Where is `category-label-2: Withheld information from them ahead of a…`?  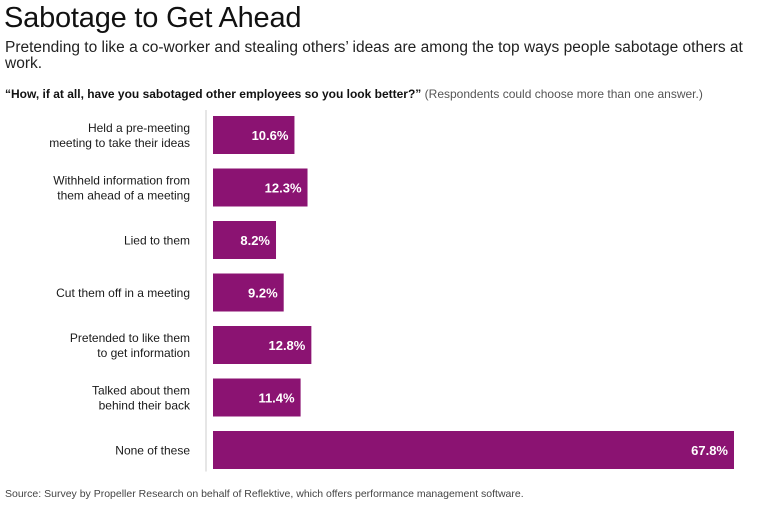 category-label-2: Withheld information from them ahead of a… is located at coordinates (121, 188).